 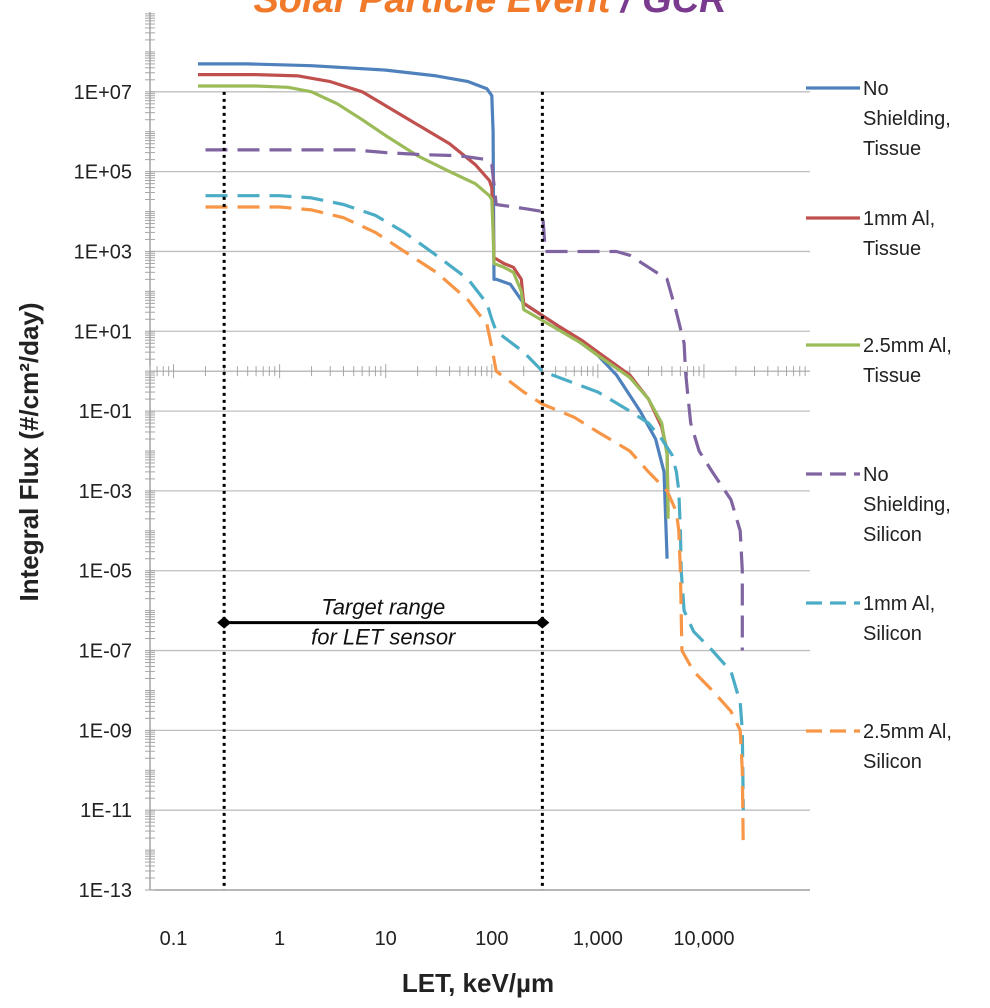 What do you see at coordinates (105, 731) in the screenshot?
I see `y-tick-label: 1E-09` at bounding box center [105, 731].